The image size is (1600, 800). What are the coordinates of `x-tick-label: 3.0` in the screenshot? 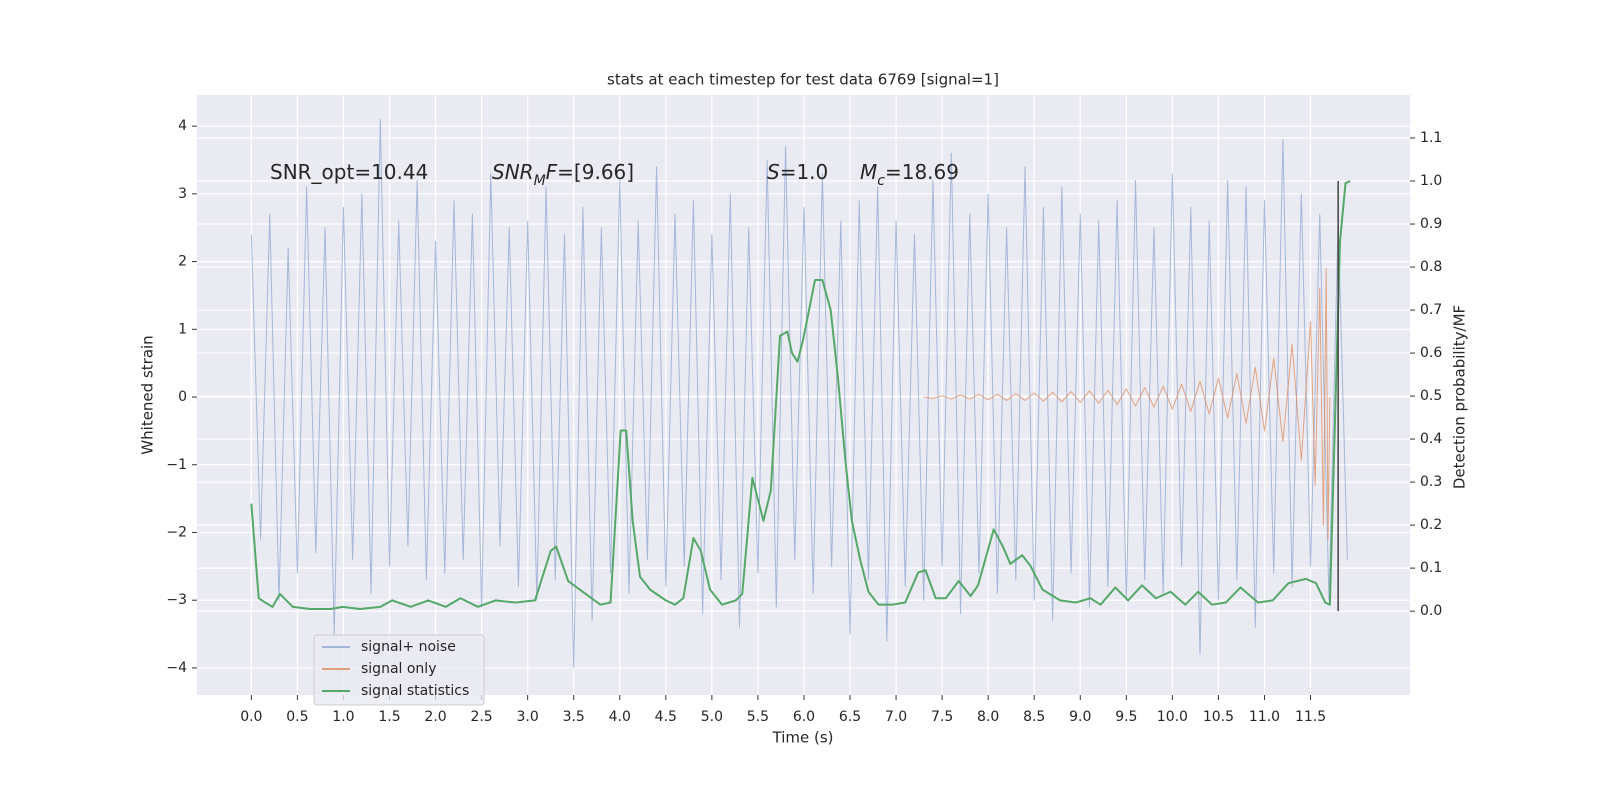 It's located at (528, 717).